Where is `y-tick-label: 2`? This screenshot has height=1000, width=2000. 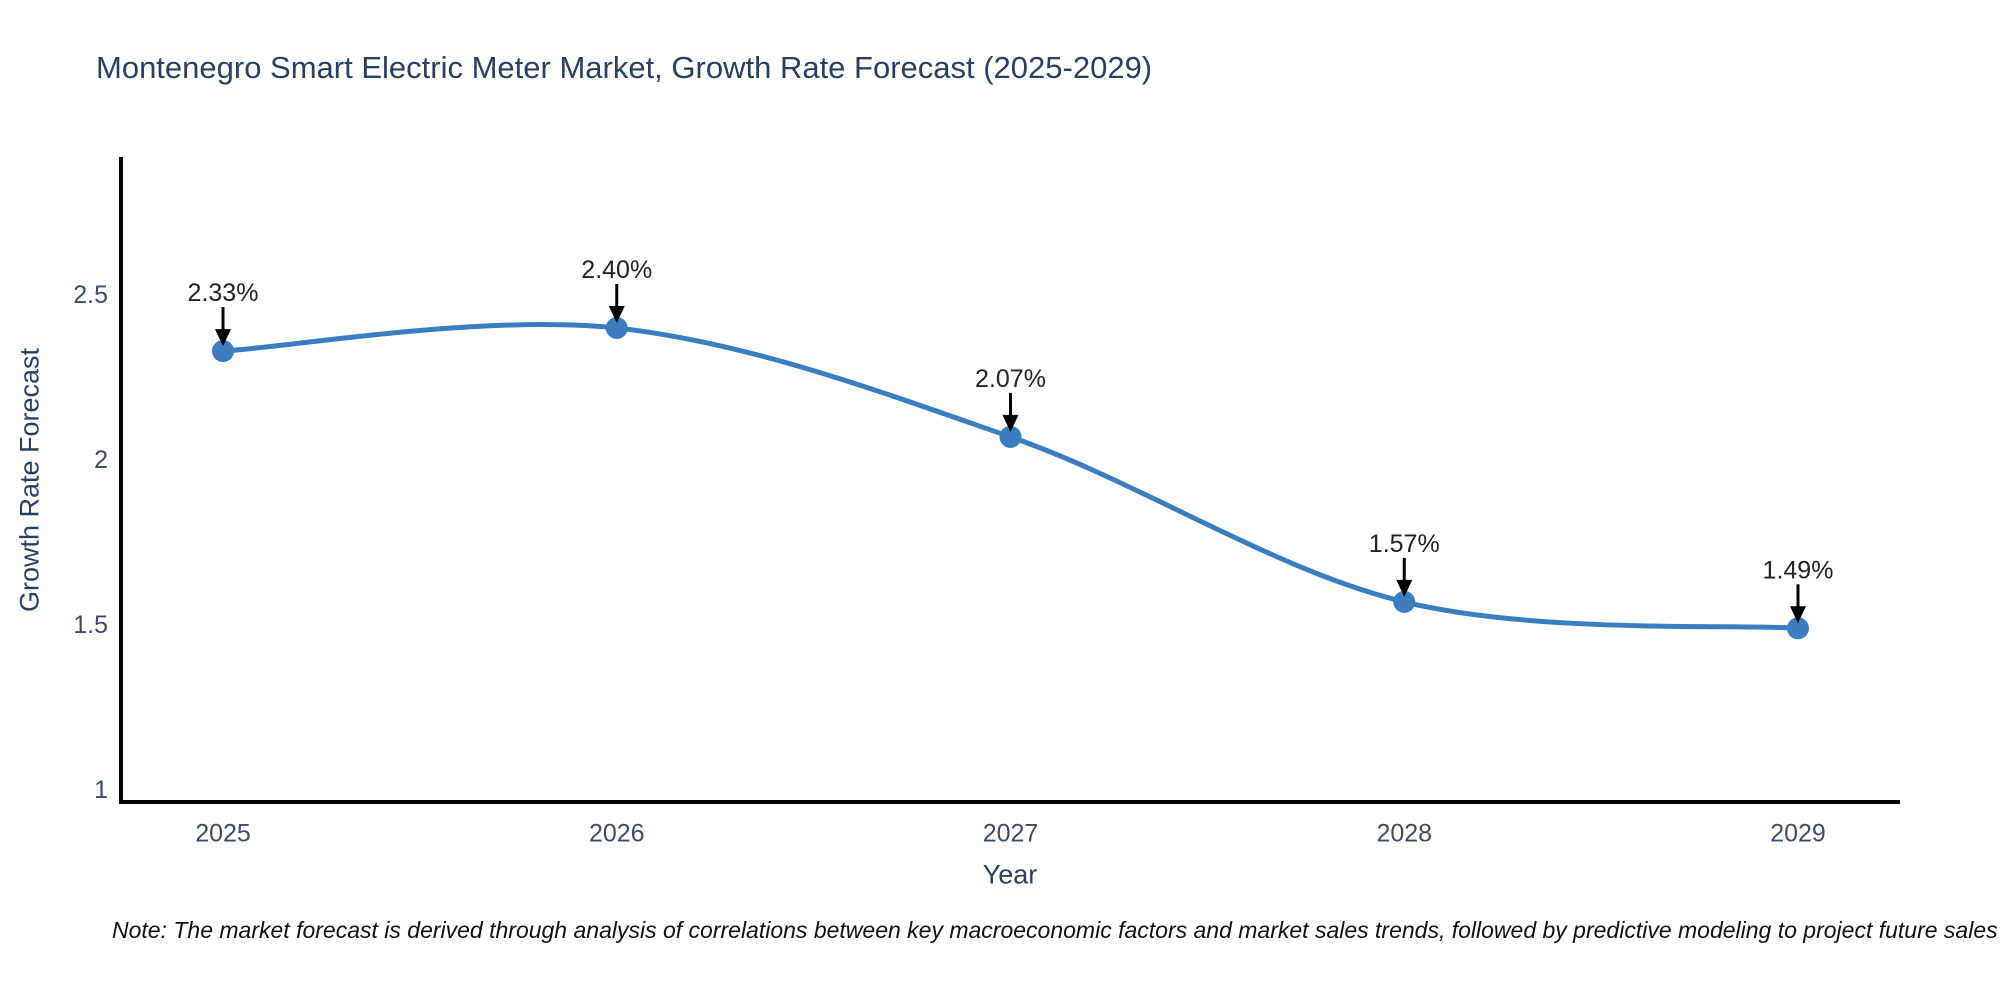
y-tick-label: 2 is located at coordinates (101, 460).